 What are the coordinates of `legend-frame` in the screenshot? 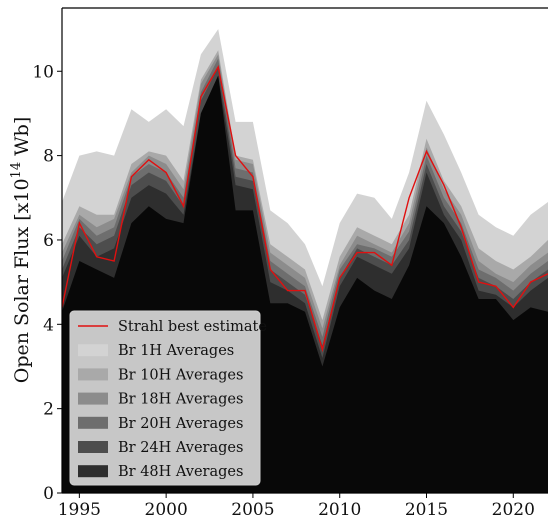 It's located at (165, 398).